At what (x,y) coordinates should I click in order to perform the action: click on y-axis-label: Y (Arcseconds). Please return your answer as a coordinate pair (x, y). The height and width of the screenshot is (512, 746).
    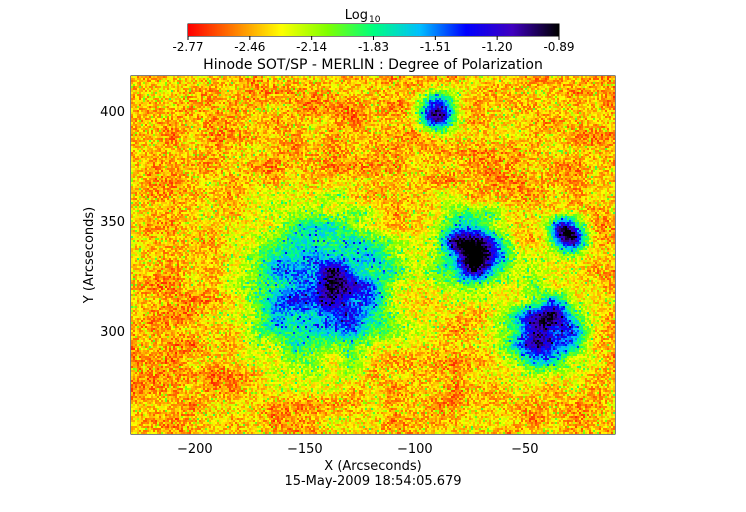
    Looking at the image, I should click on (89, 255).